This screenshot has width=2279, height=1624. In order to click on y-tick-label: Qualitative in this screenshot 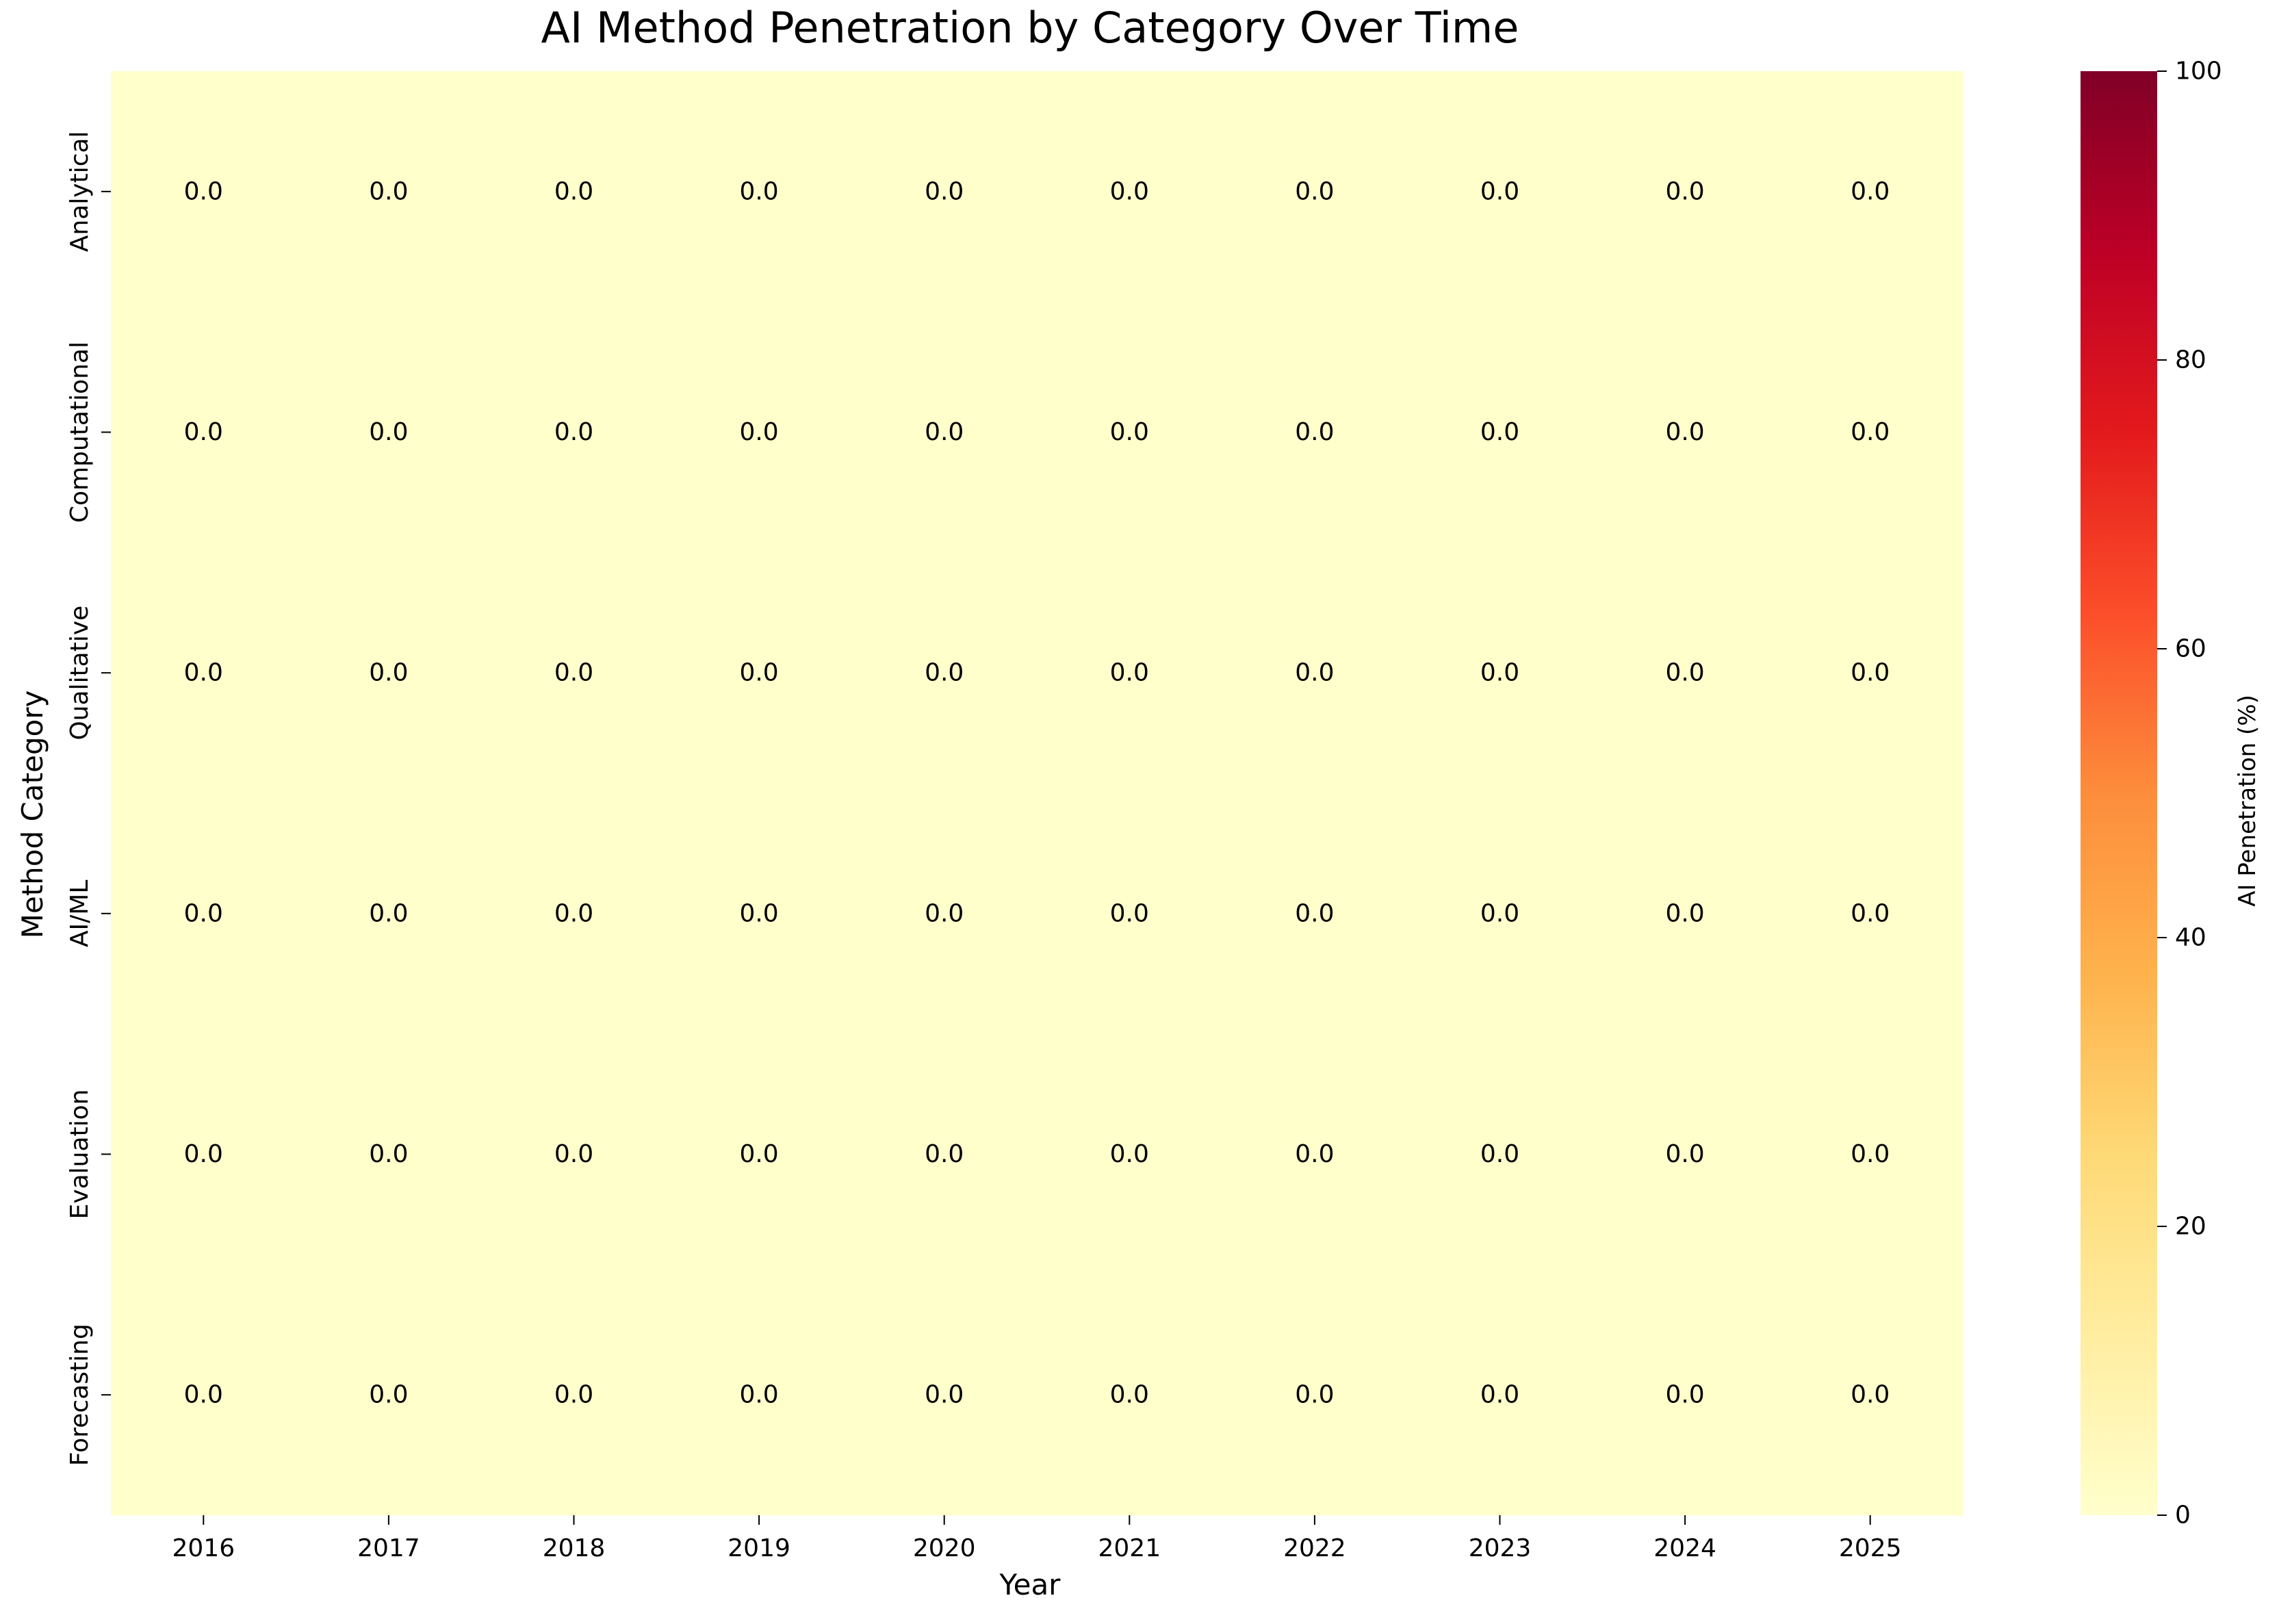, I will do `click(80, 673)`.